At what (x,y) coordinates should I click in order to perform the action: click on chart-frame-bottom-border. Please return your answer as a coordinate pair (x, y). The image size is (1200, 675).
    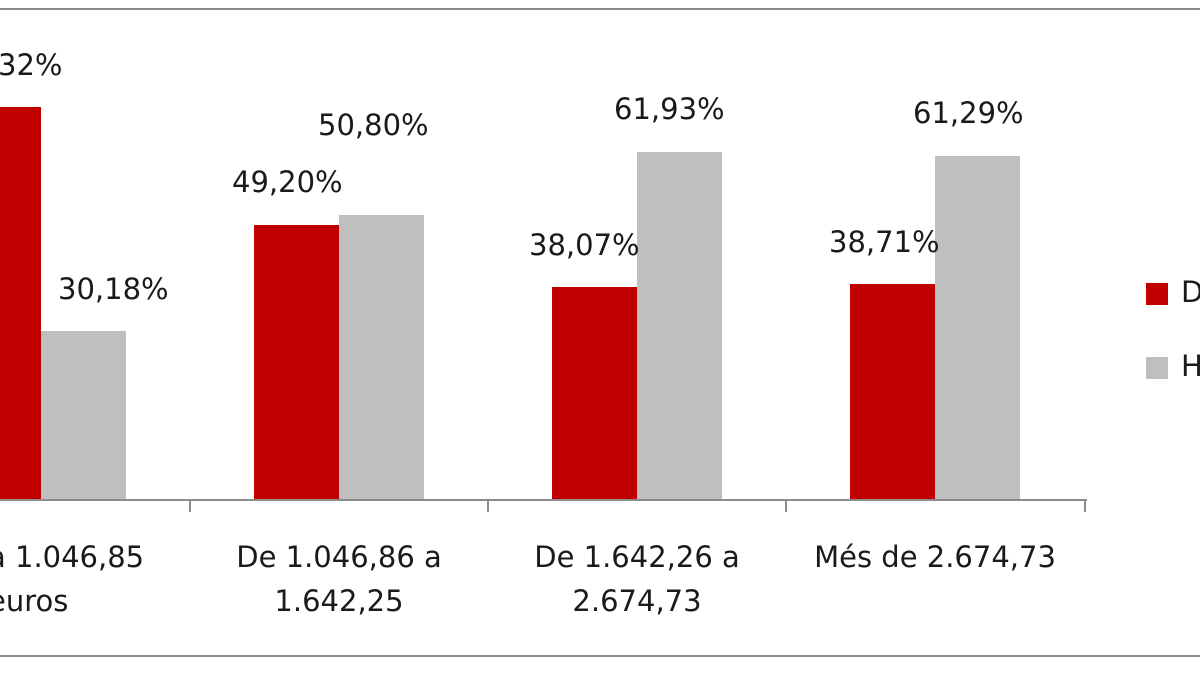
    Looking at the image, I should click on (600, 656).